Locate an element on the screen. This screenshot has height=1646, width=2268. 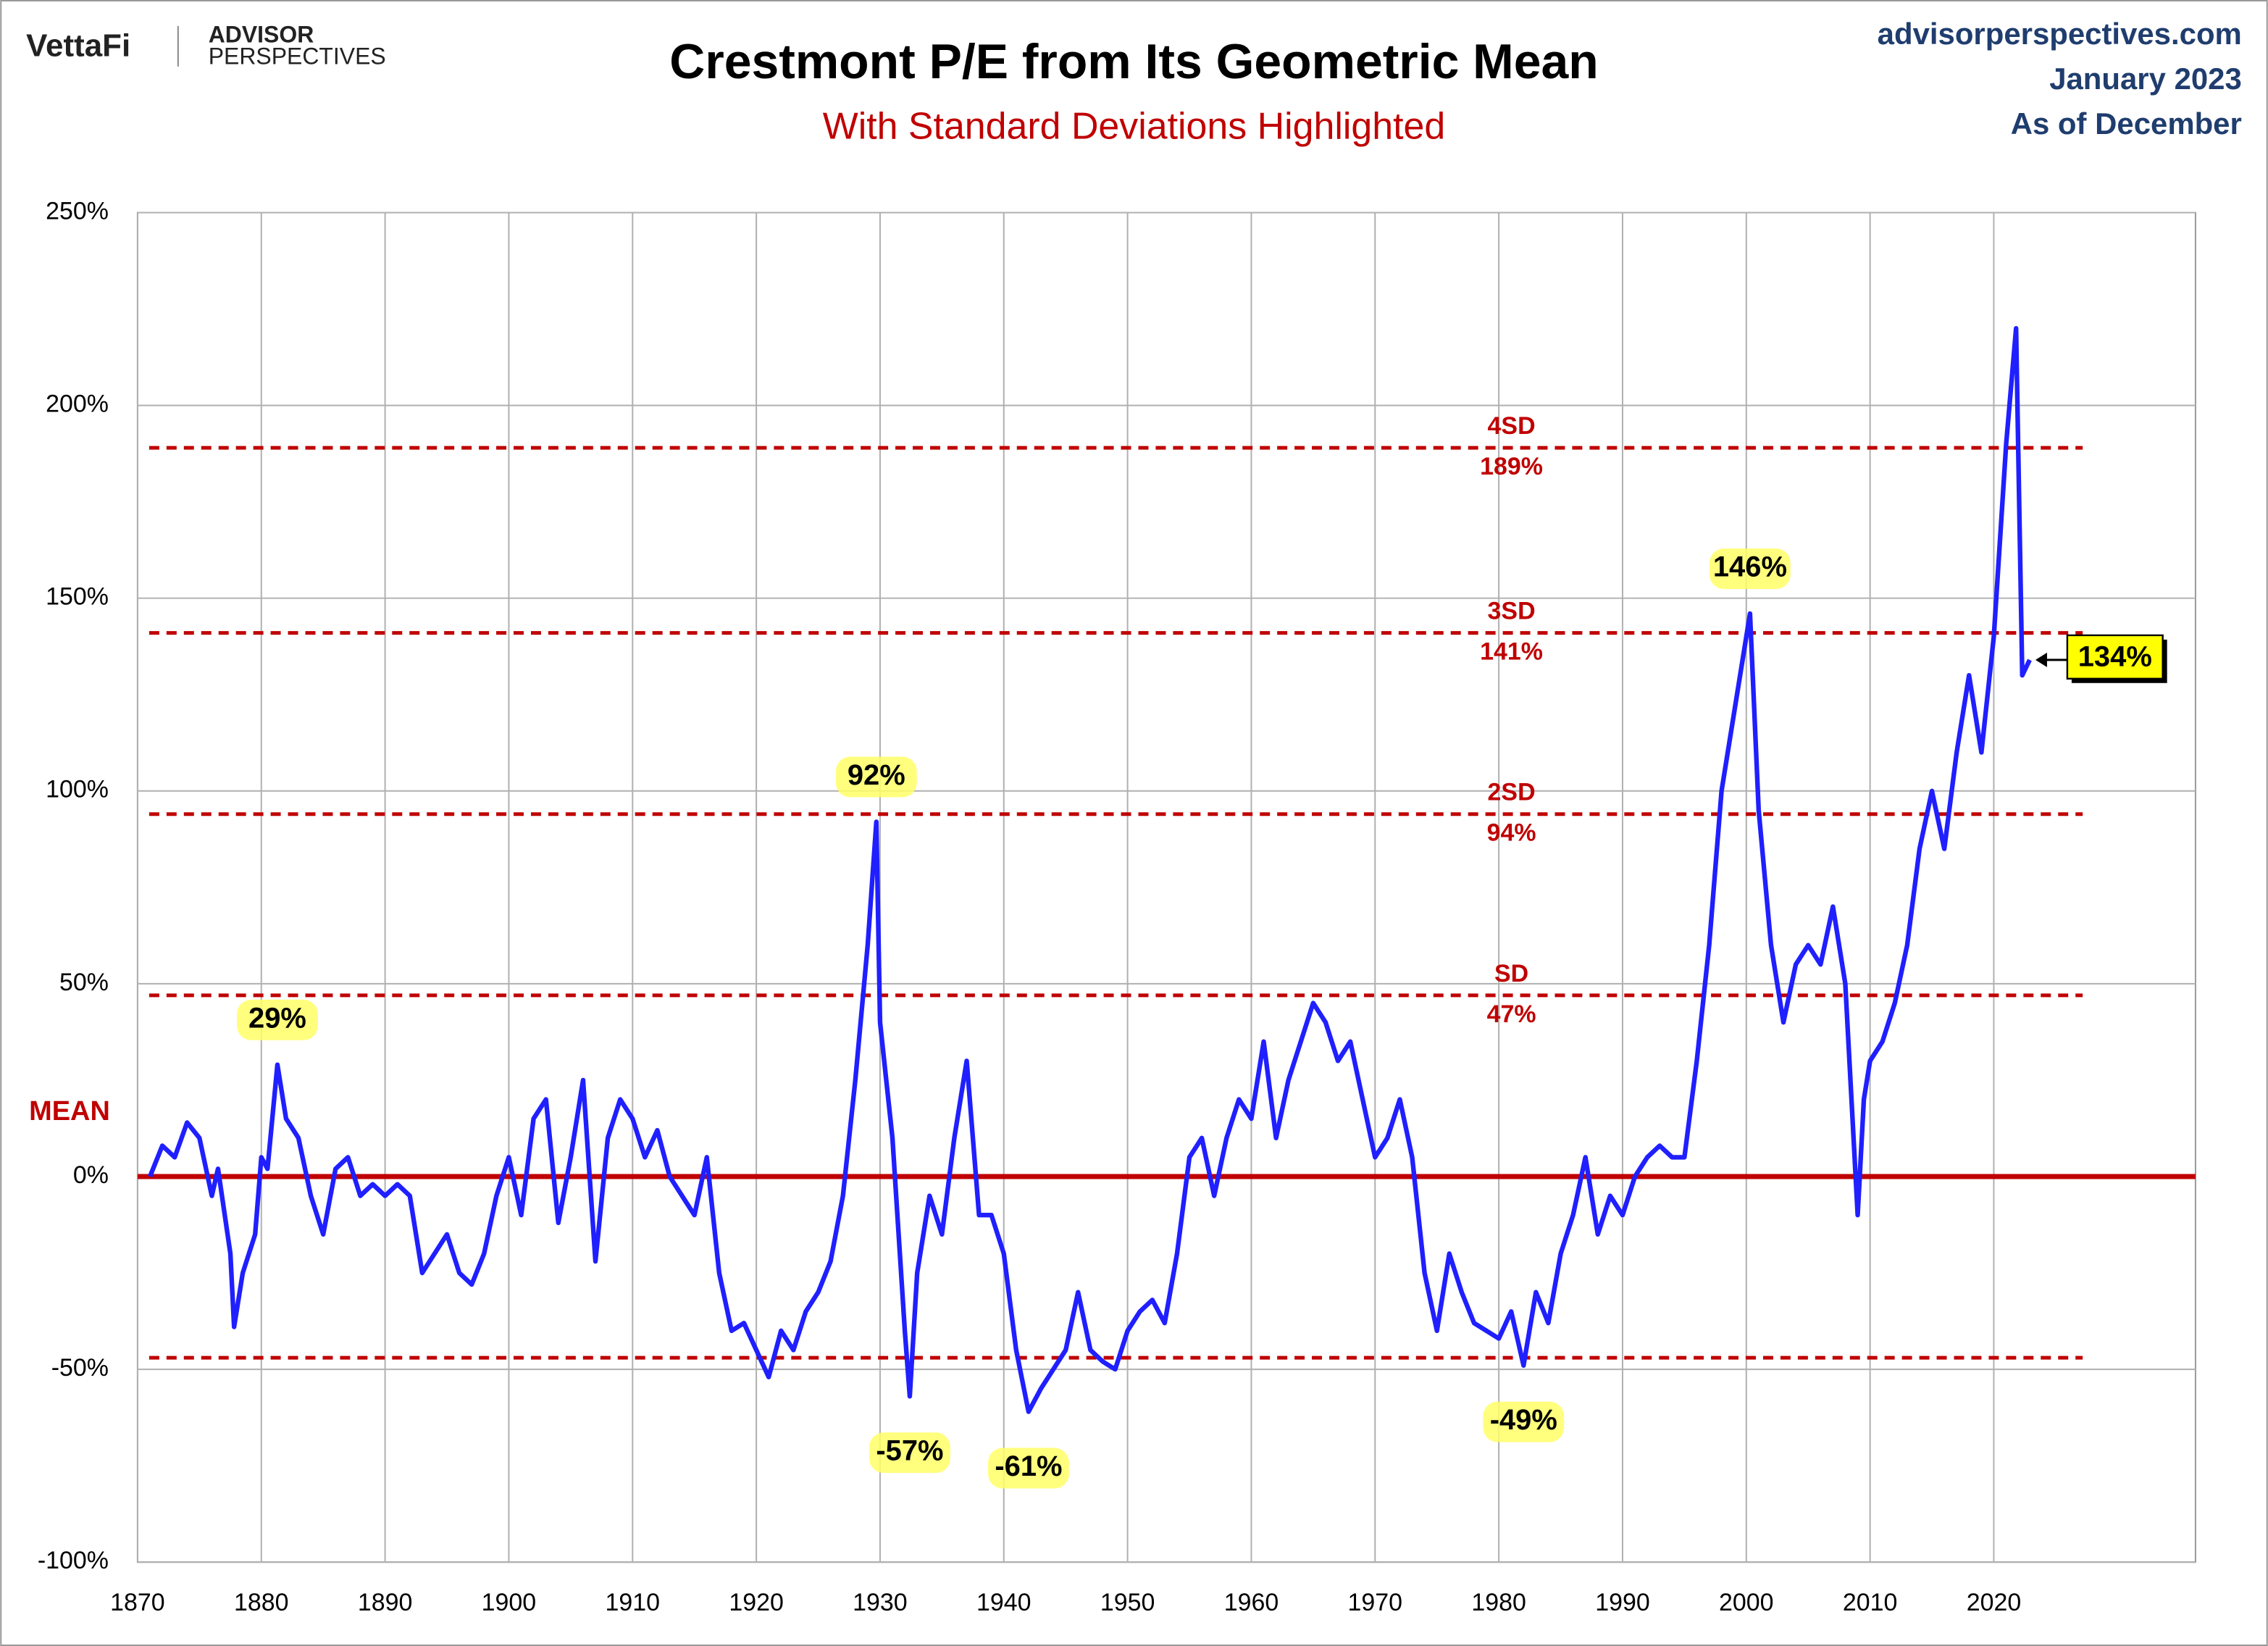
annotation-box is located at coordinates (2115, 657).